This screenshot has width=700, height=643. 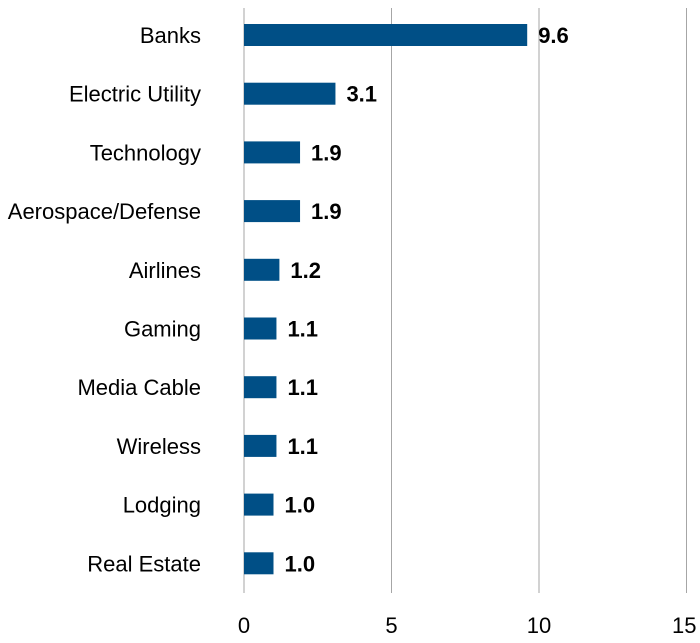 I want to click on value-label-technology: 1.9, so click(x=326, y=152).